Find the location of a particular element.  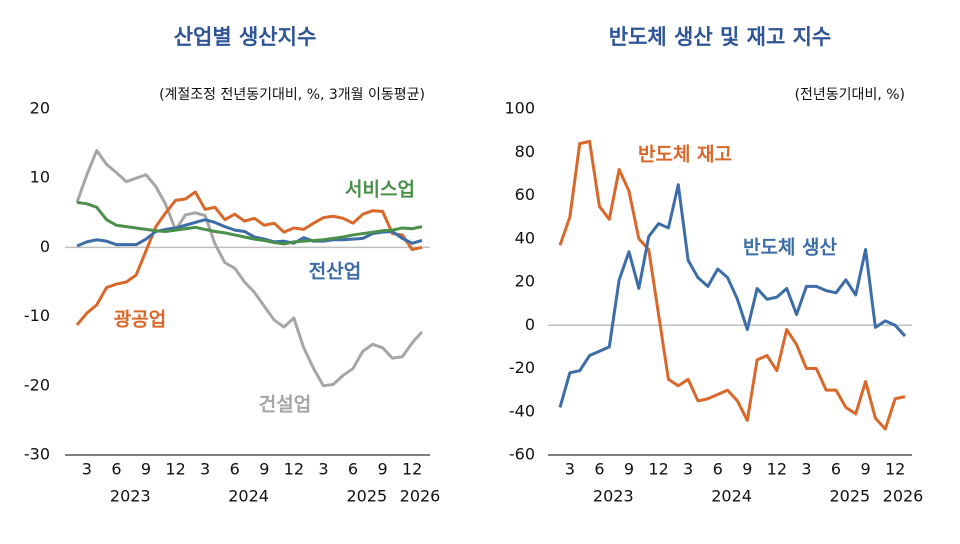

y-tick-label: 10 is located at coordinates (40, 177).